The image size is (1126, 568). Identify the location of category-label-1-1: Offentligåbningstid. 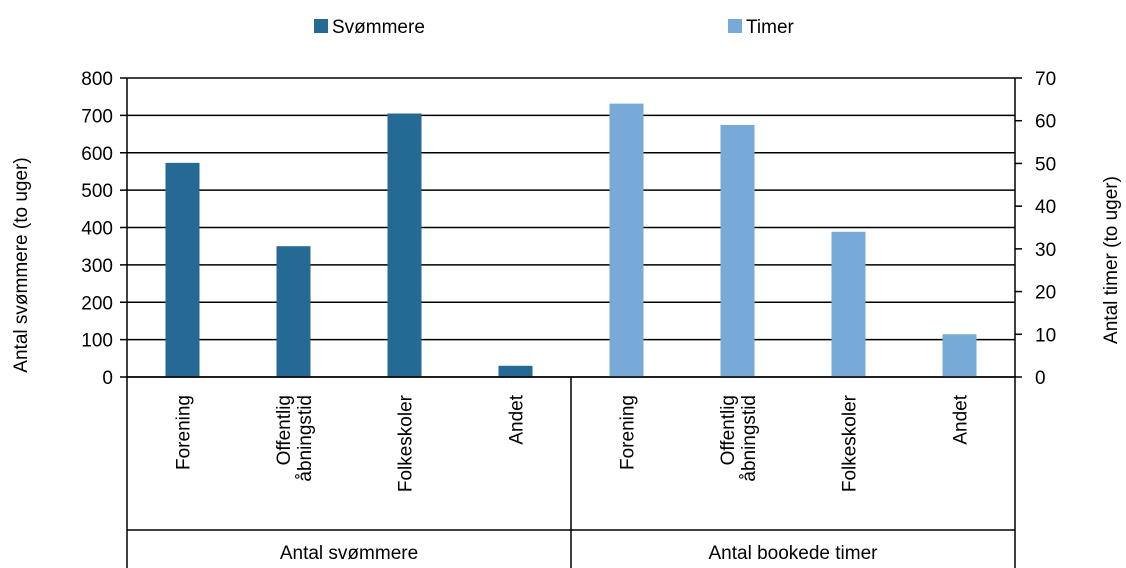
(739, 438).